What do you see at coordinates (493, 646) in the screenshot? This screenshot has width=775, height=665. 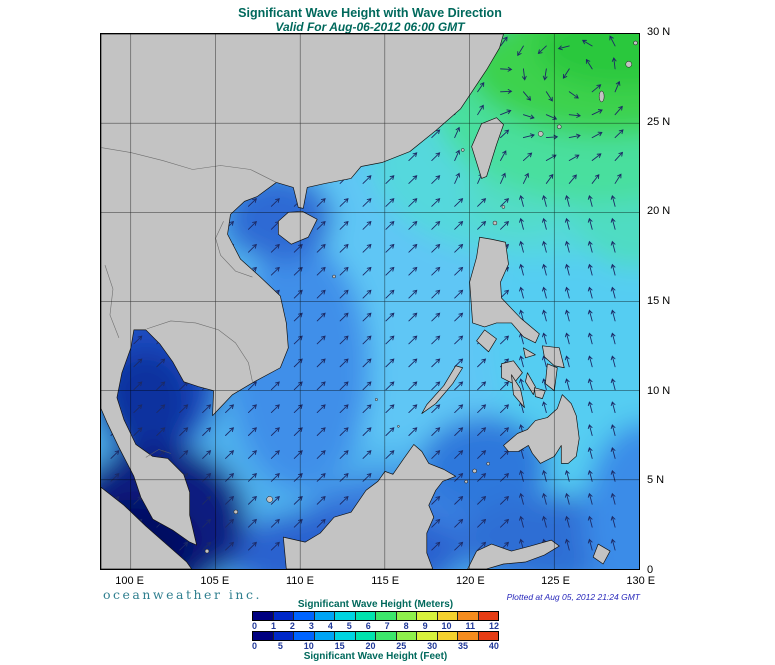 I see `feet-tick-label: 40` at bounding box center [493, 646].